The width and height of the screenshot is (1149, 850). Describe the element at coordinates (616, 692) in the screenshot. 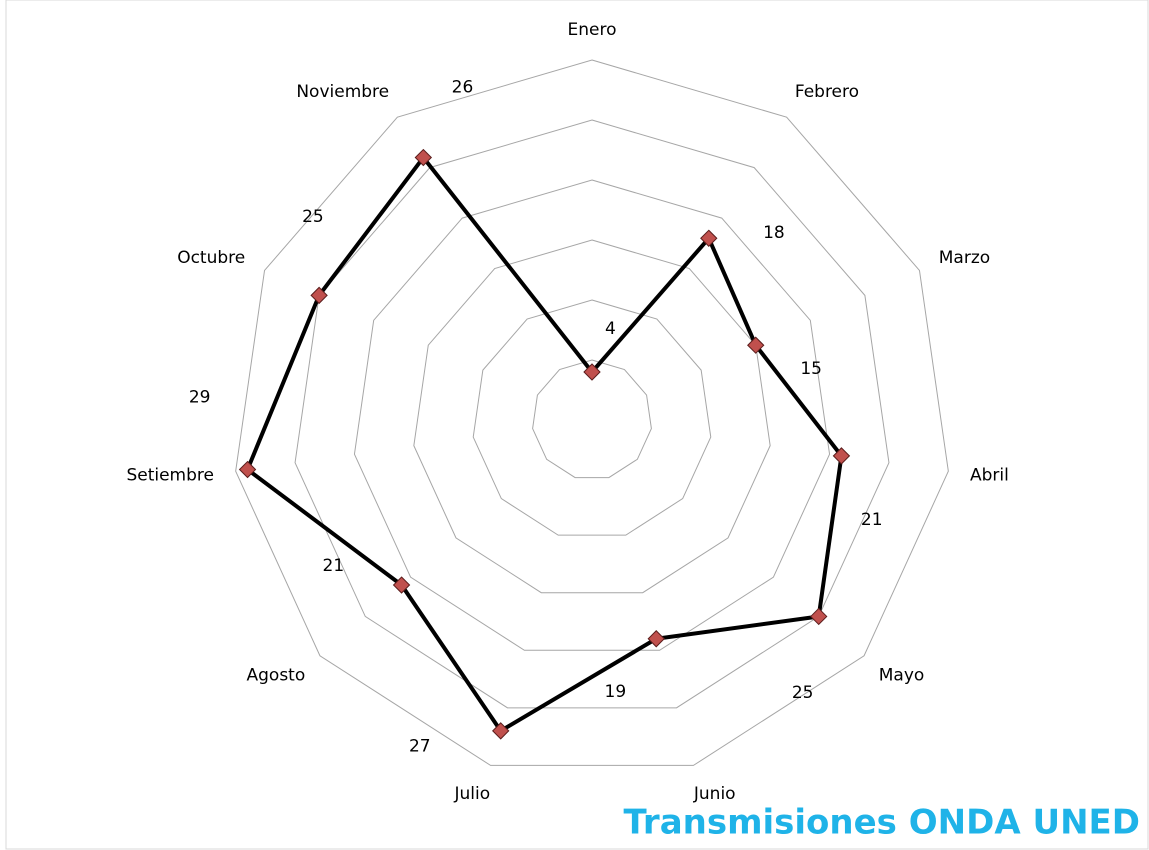

I see `data-label: 19` at that location.